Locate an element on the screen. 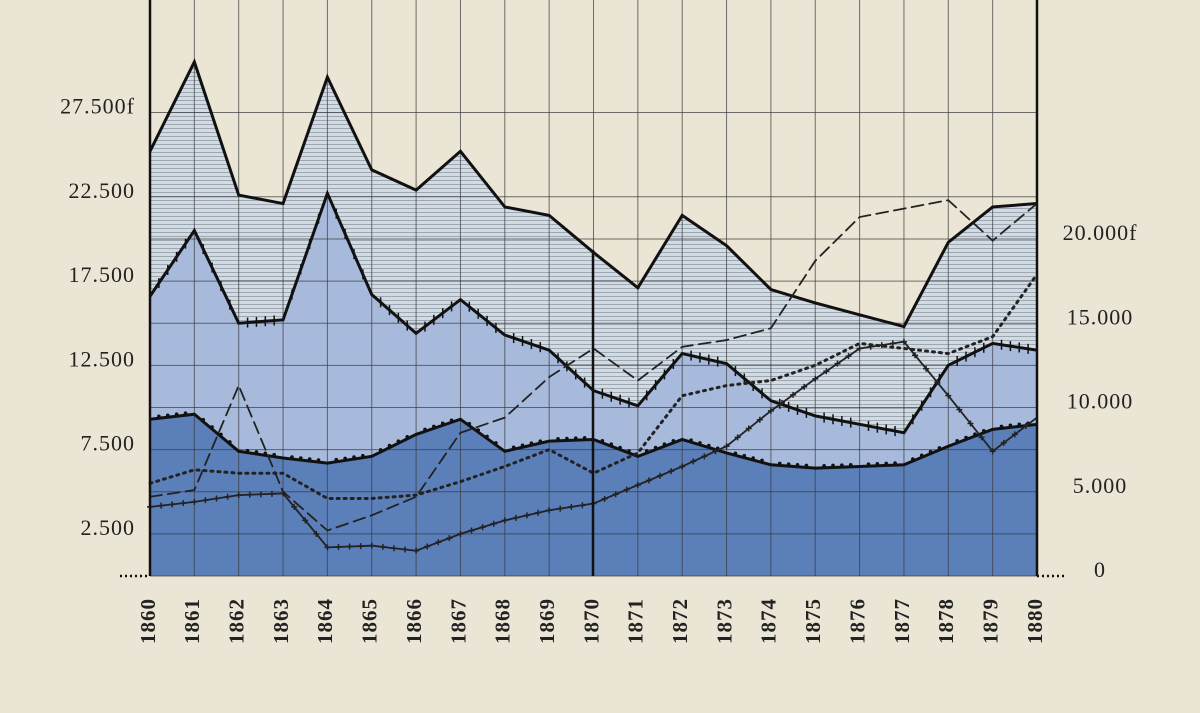 The height and width of the screenshot is (713, 1200). y2-tick-label: 0 is located at coordinates (1100, 569).